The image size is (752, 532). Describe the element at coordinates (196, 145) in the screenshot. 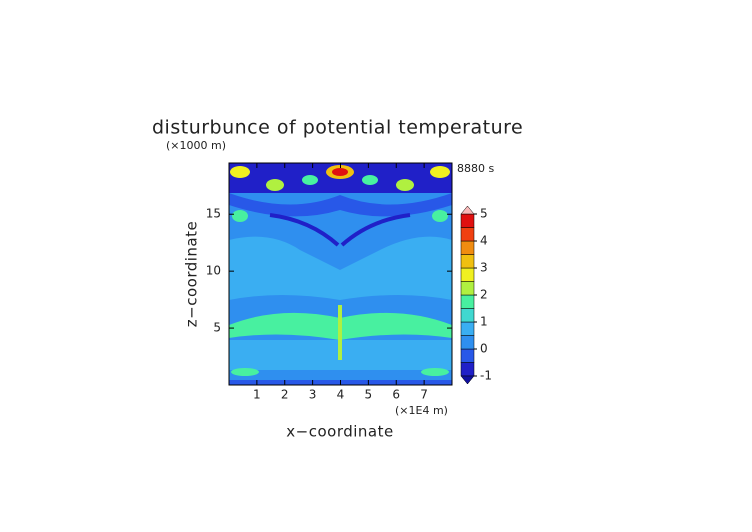

I see `y-unit: (×1000 m)` at that location.